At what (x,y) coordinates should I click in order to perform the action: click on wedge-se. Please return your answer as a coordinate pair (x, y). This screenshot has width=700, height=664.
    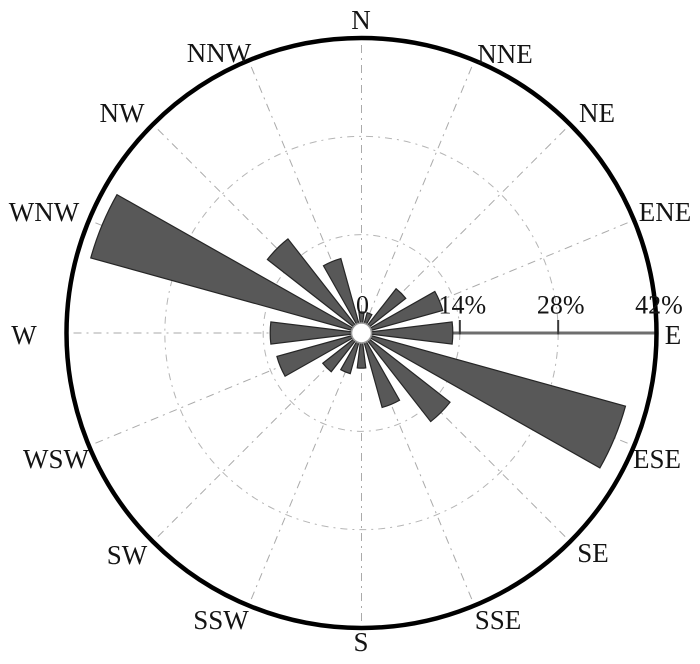
    Looking at the image, I should click on (406, 377).